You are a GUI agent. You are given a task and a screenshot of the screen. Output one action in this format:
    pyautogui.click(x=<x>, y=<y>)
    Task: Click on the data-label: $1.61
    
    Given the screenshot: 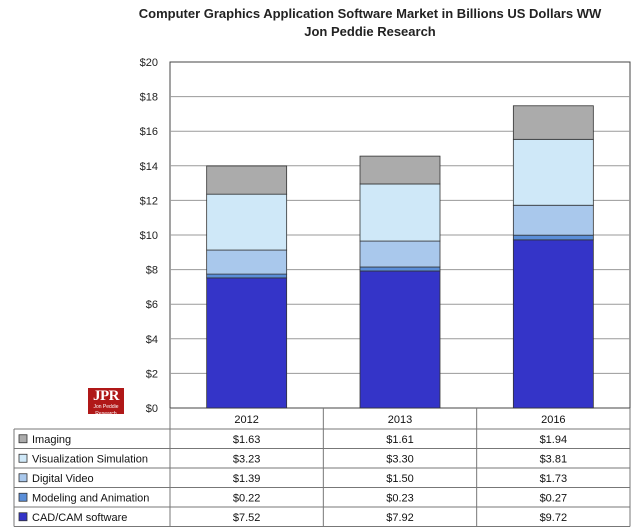 What is the action you would take?
    pyautogui.click(x=400, y=440)
    